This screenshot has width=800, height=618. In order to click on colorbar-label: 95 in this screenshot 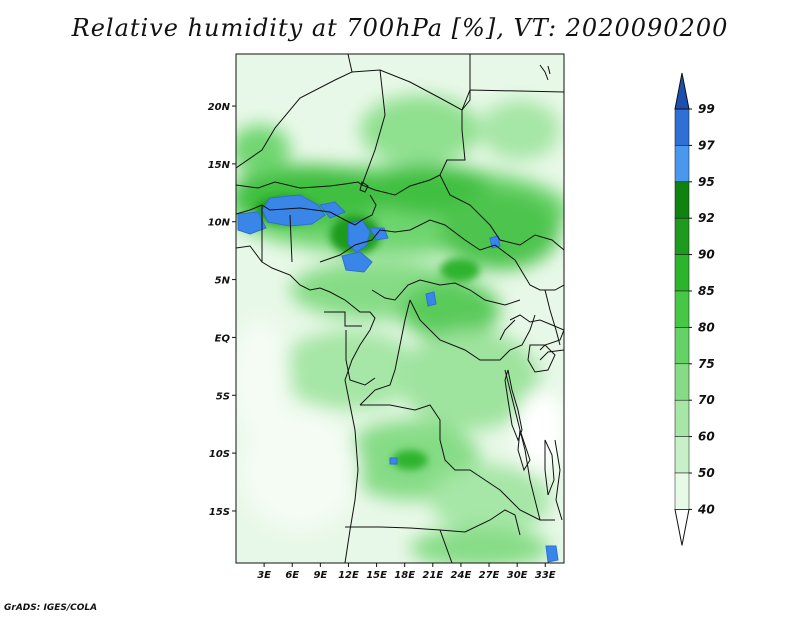, I will do `click(706, 182)`.